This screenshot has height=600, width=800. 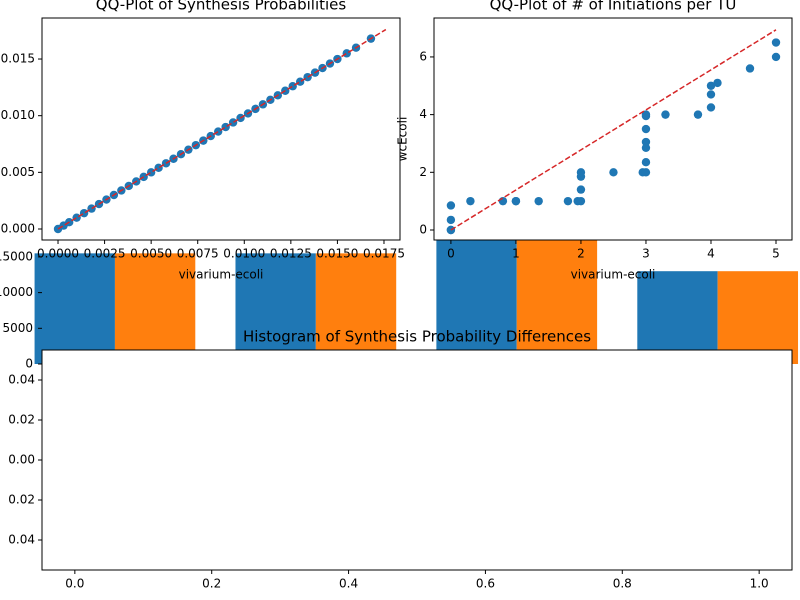 What do you see at coordinates (18, 172) in the screenshot?
I see `y-tick-label: 0.005` at bounding box center [18, 172].